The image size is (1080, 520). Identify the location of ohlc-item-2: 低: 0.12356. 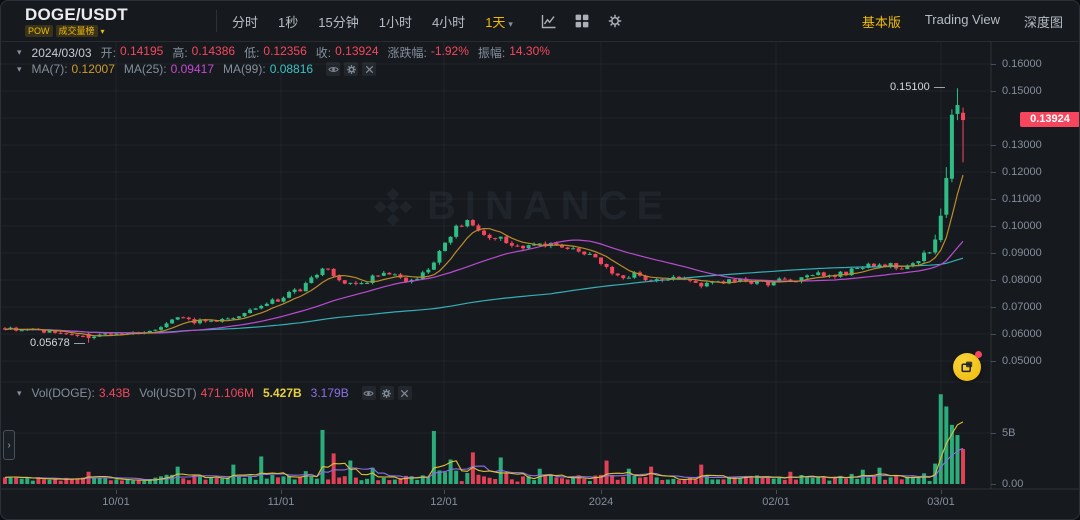
(275, 52).